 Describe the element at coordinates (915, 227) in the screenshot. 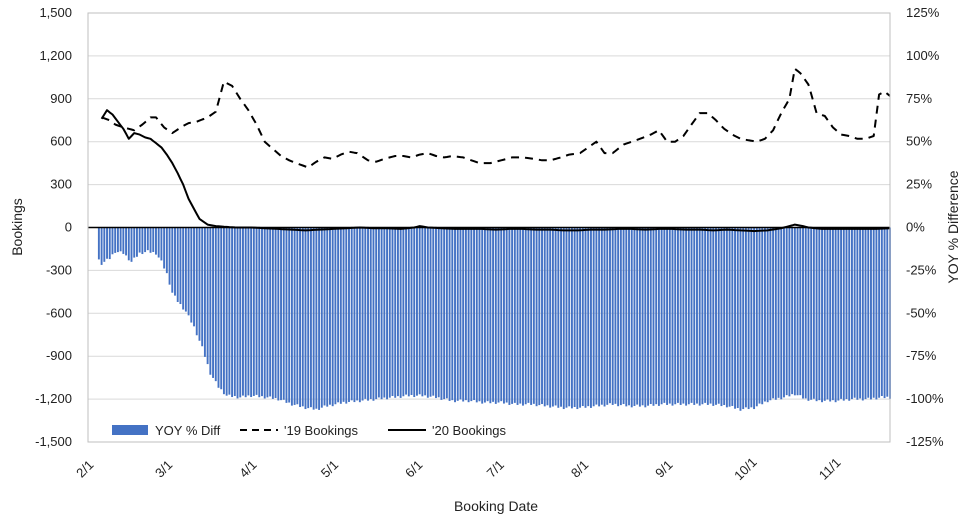

I see `y-right-tick-label: 0%` at that location.